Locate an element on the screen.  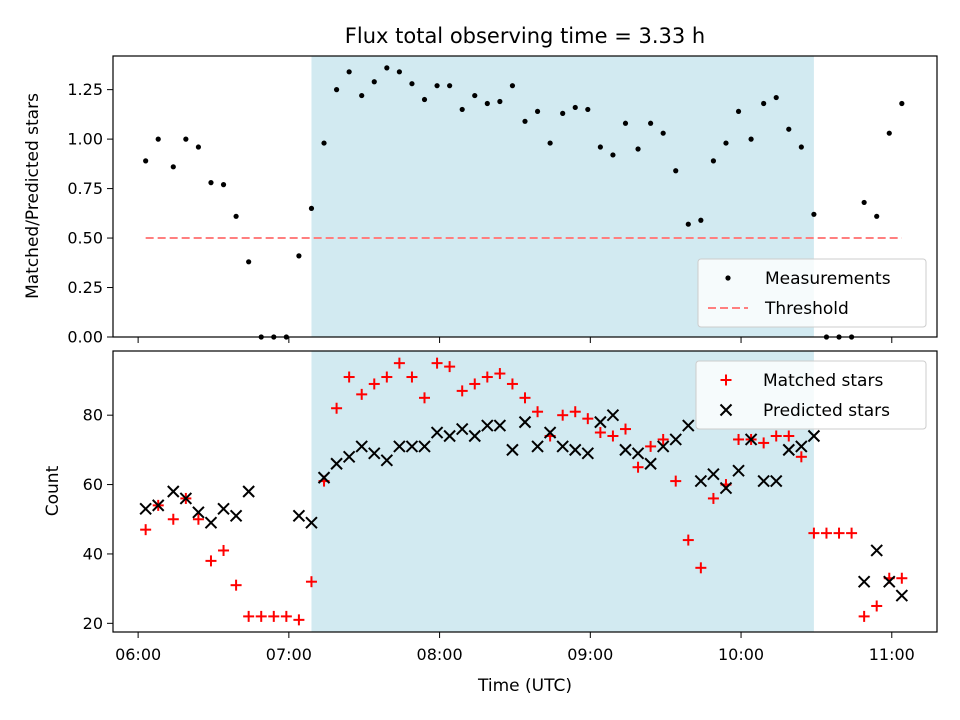
legend-count-box is located at coordinates (811, 395).